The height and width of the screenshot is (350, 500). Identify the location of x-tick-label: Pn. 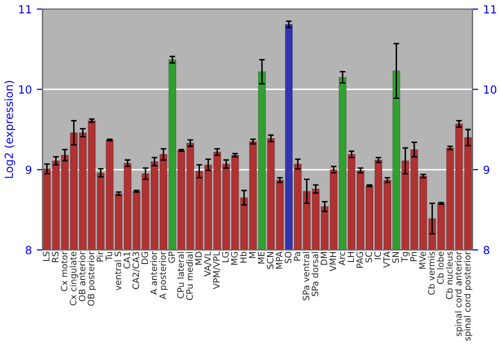
(413, 257).